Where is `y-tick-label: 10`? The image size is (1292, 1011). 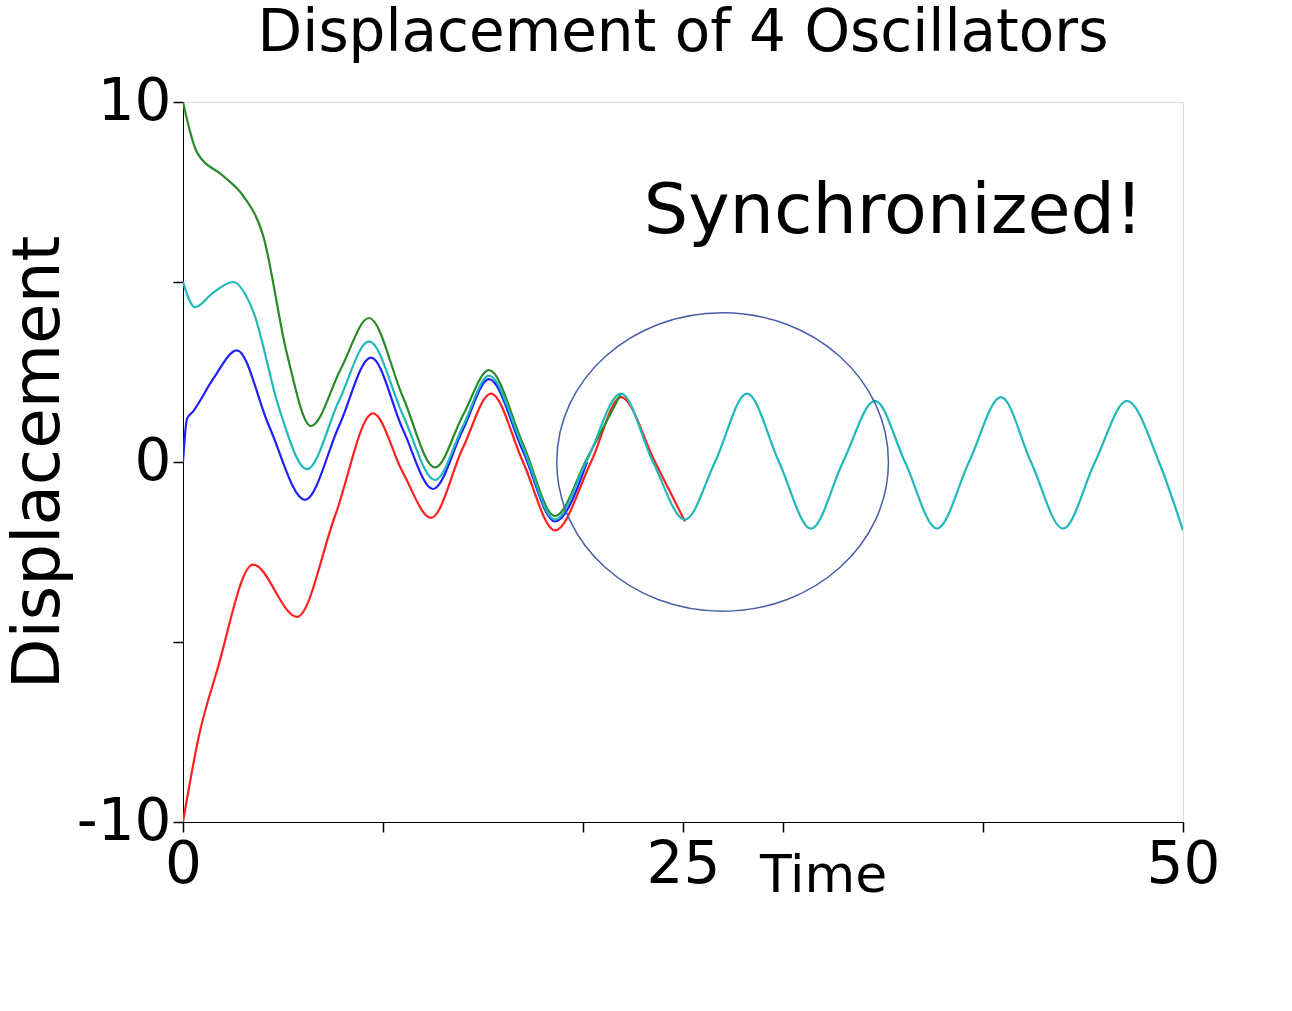
y-tick-label: 10 is located at coordinates (134, 99).